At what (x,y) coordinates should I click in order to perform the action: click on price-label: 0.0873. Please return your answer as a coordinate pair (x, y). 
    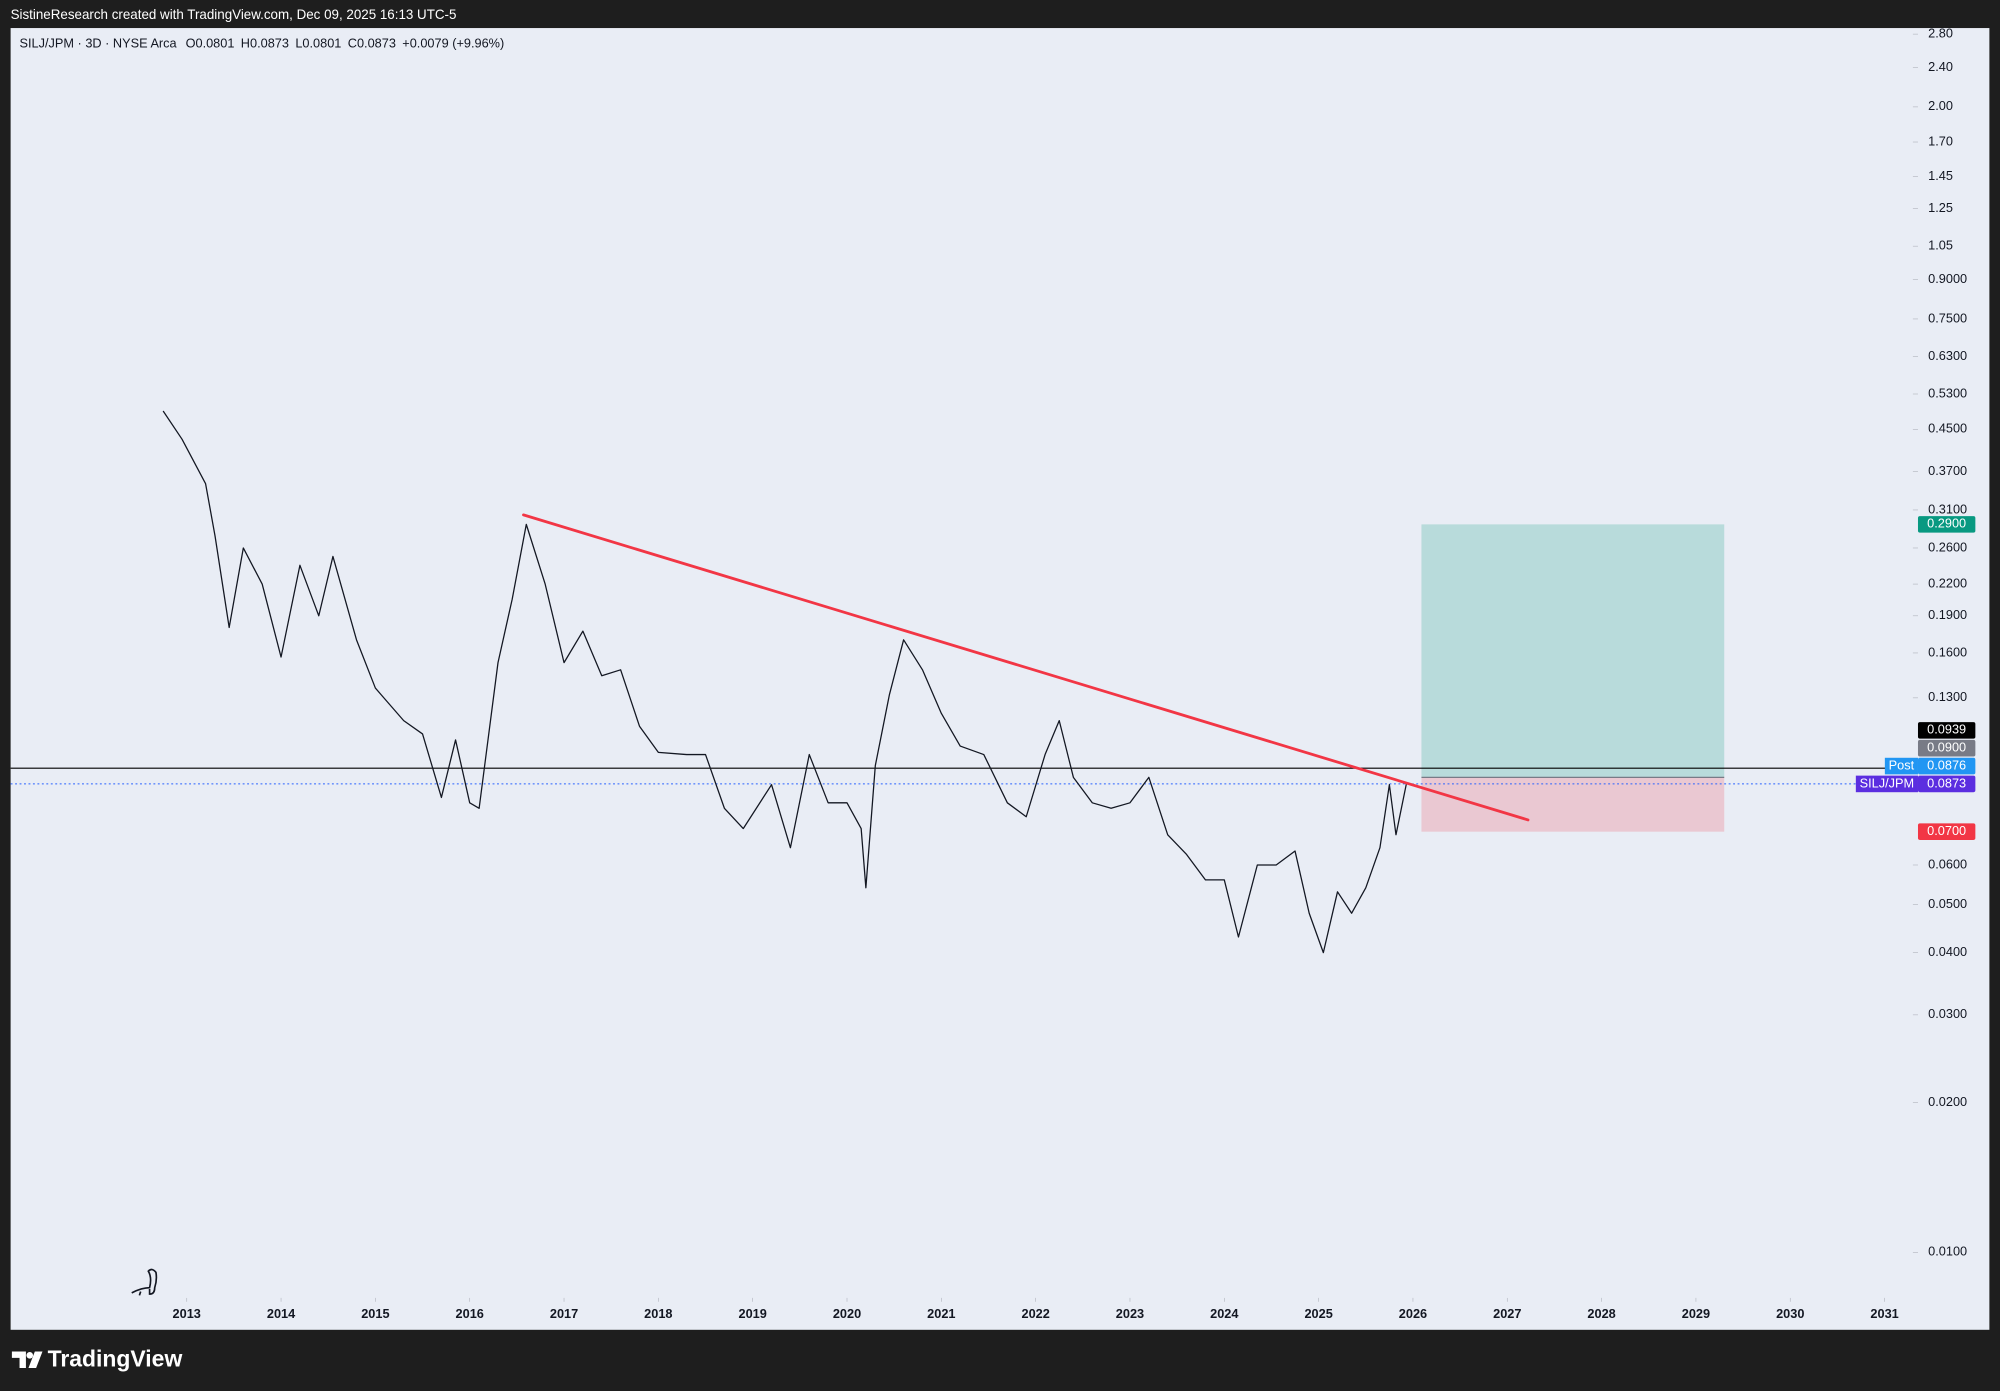
    Looking at the image, I should click on (1946, 782).